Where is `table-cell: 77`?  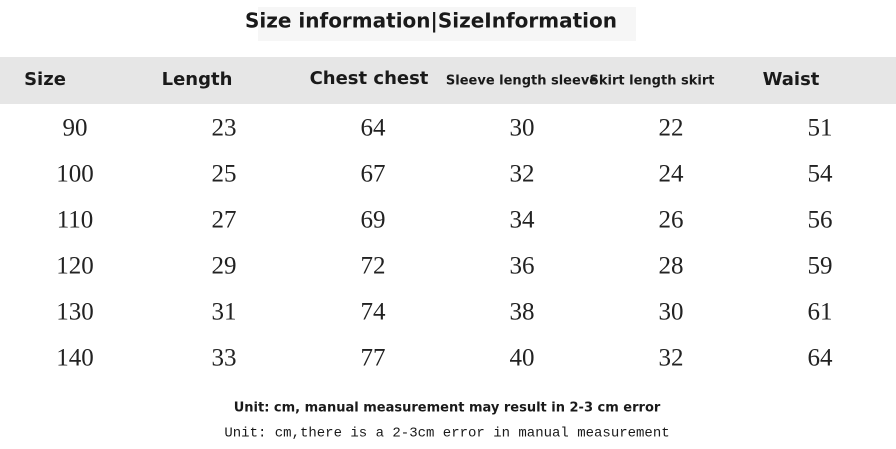
table-cell: 77 is located at coordinates (373, 358).